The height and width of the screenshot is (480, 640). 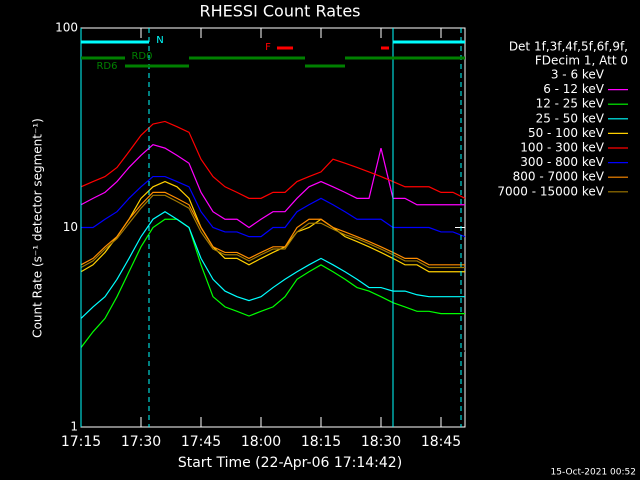 I want to click on footer: 15-Oct-2021 00:52, so click(x=593, y=473).